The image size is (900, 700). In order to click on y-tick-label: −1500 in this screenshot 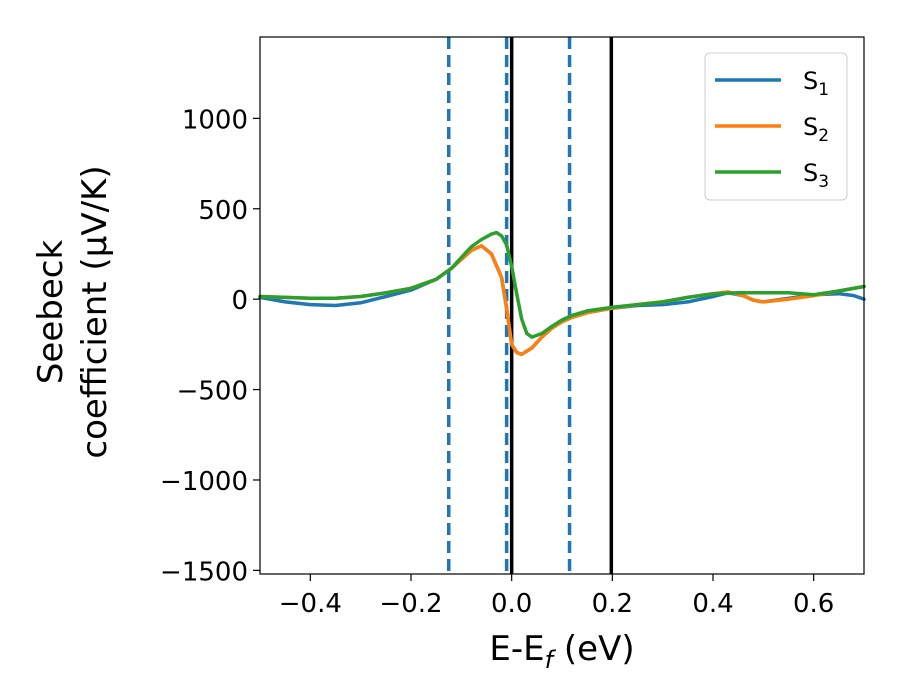, I will do `click(204, 572)`.